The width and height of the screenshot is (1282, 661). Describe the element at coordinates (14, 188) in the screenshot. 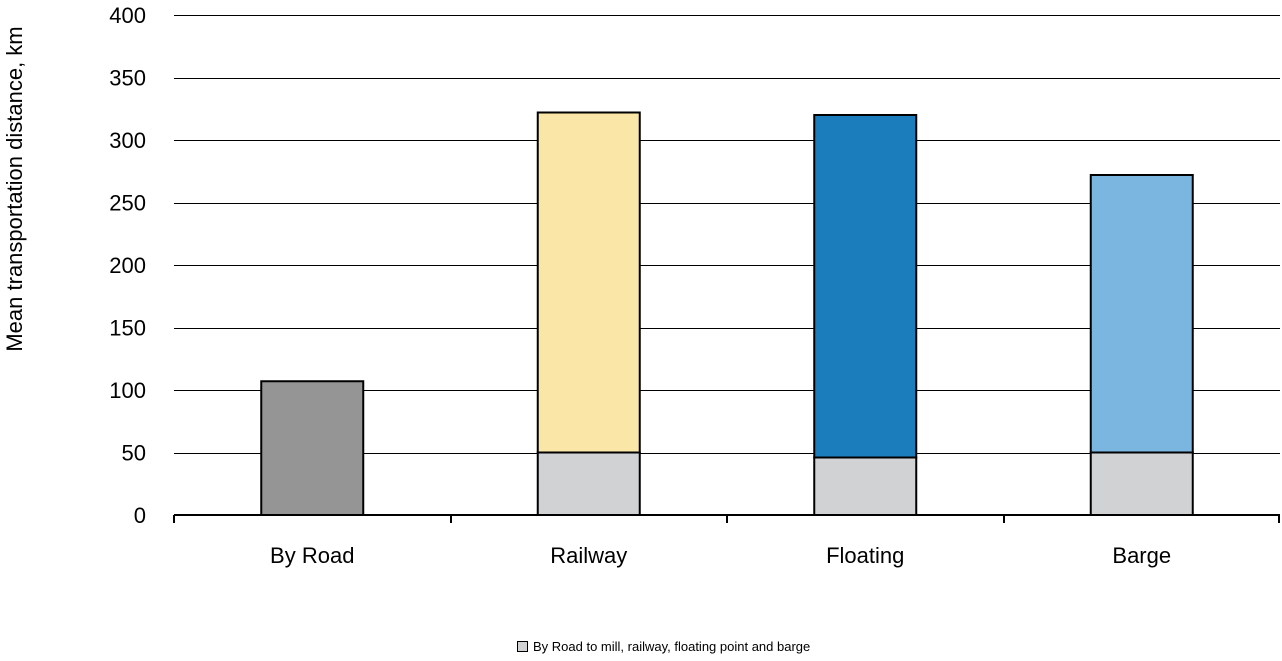

I see `y-axis-title: Mean transportation distance, km` at that location.